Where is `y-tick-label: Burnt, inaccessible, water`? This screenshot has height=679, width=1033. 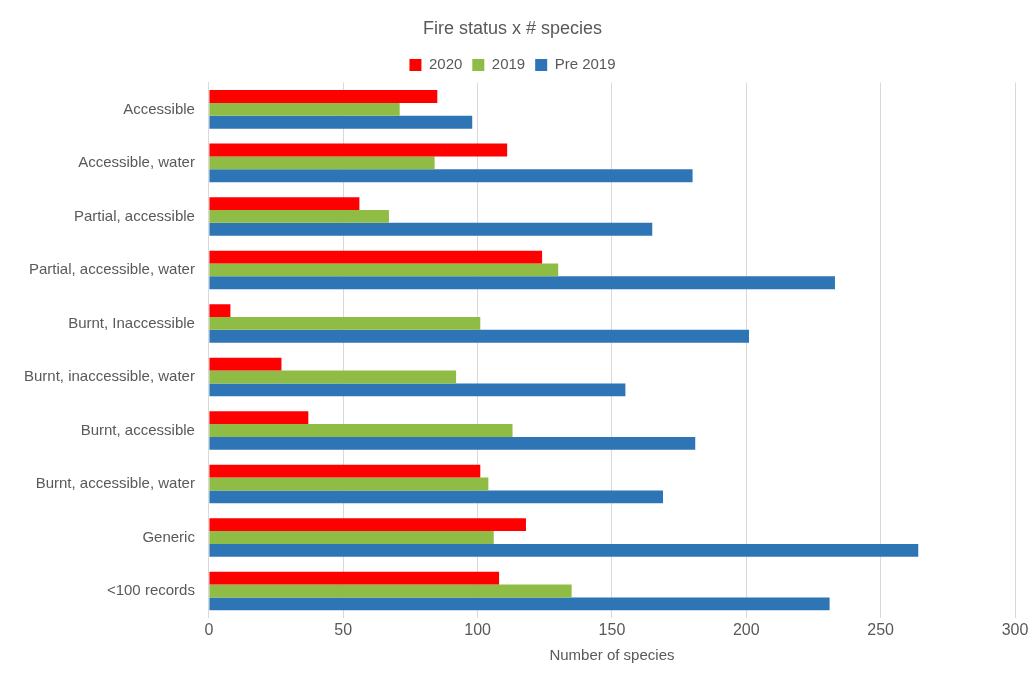
y-tick-label: Burnt, inaccessible, water is located at coordinates (109, 376).